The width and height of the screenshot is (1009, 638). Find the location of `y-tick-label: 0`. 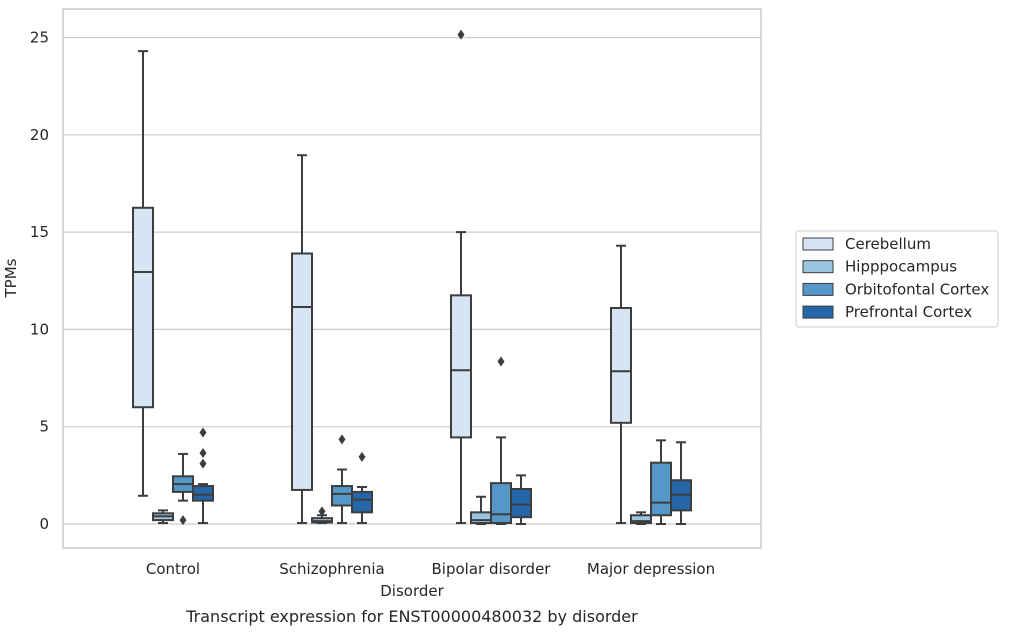

y-tick-label: 0 is located at coordinates (44, 524).